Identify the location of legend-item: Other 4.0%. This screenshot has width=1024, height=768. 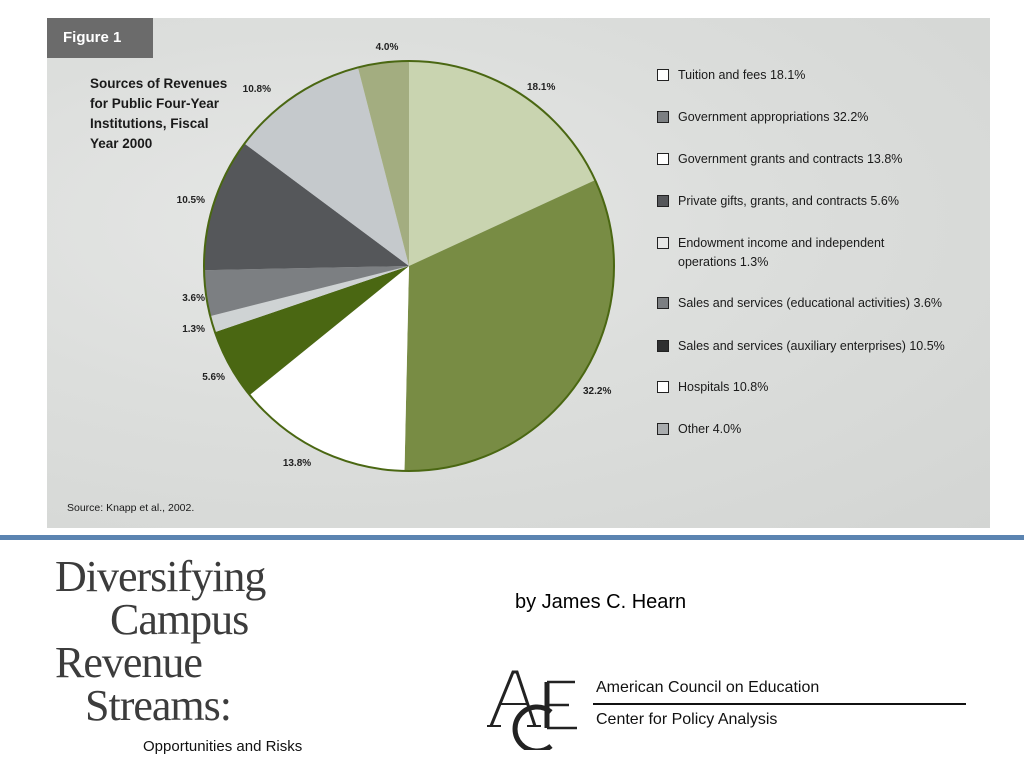
(699, 429).